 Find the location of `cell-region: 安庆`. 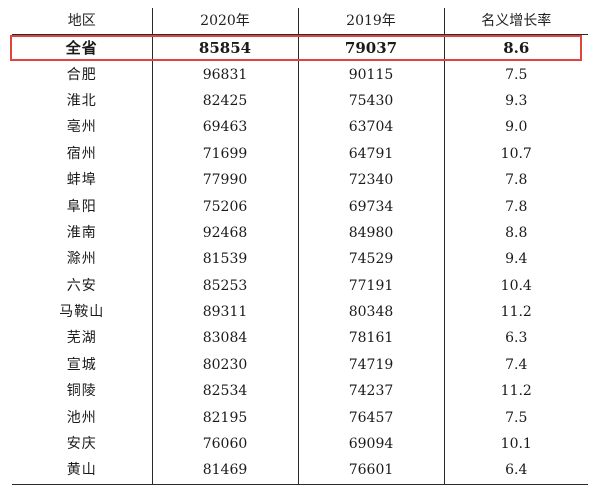

cell-region: 安庆 is located at coordinates (81, 444).